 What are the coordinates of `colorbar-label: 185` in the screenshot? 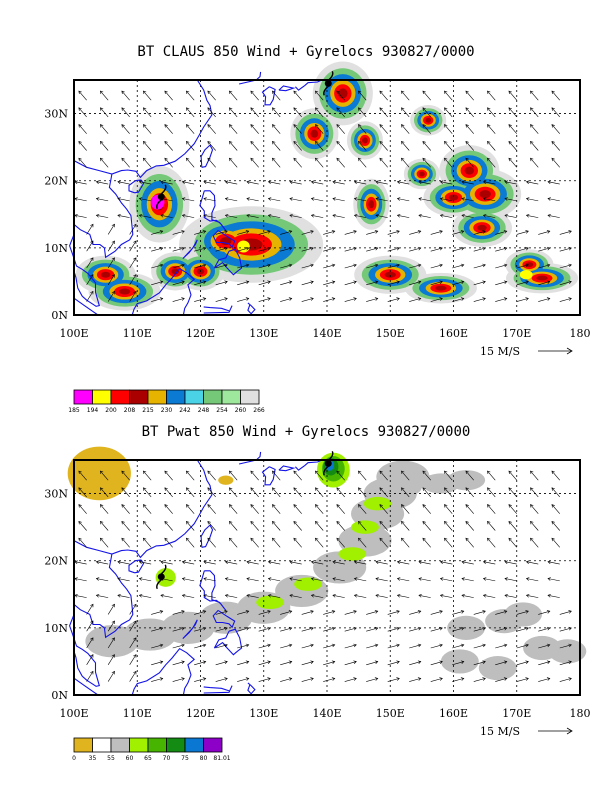 It's located at (74, 410).